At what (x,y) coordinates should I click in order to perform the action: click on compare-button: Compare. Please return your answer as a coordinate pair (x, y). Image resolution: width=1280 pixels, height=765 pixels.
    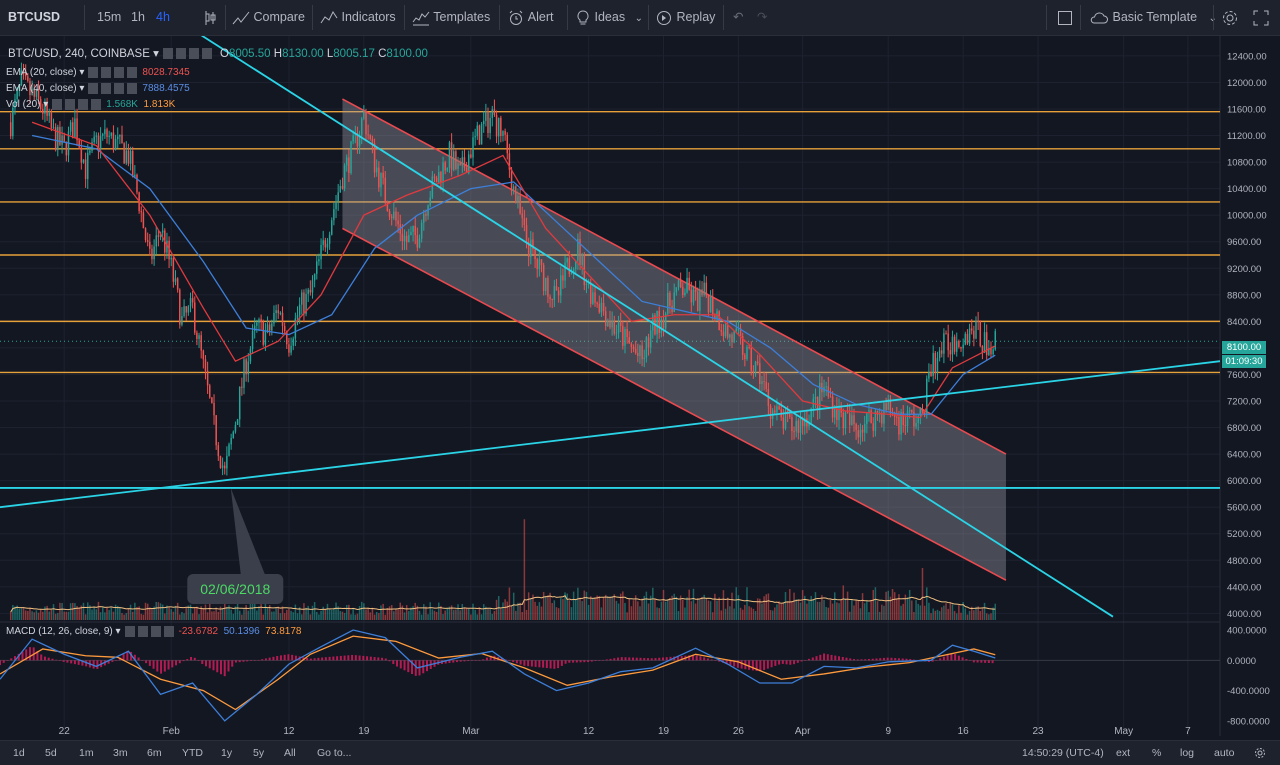
    Looking at the image, I should click on (268, 17).